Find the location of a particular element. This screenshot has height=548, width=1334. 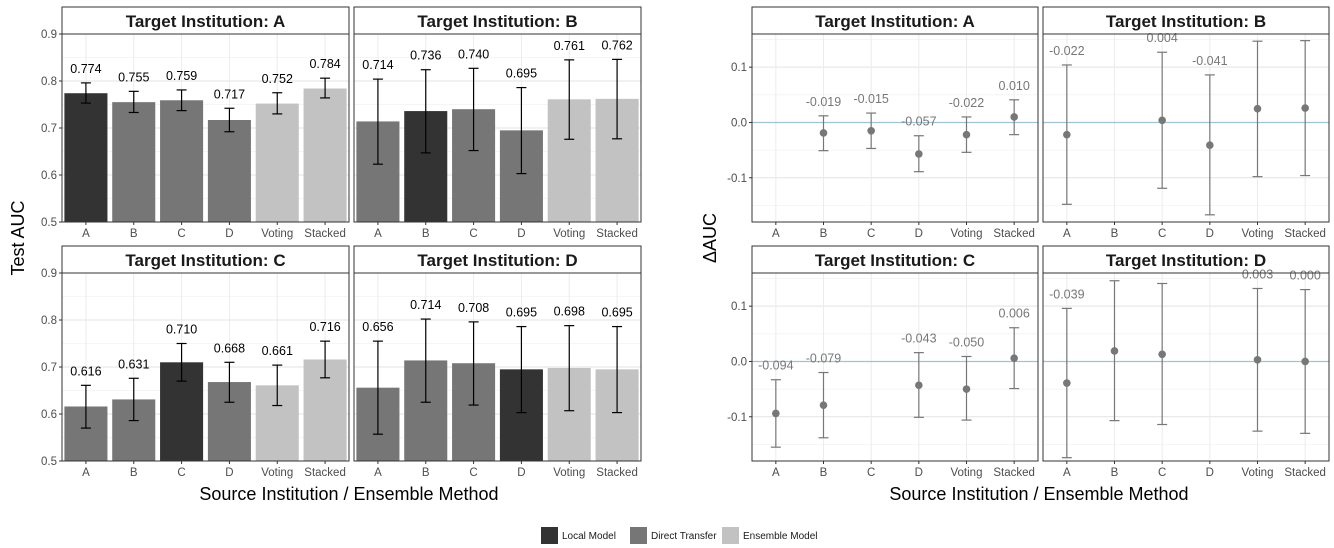

y-tick-label: 0.0 is located at coordinates (739, 123).